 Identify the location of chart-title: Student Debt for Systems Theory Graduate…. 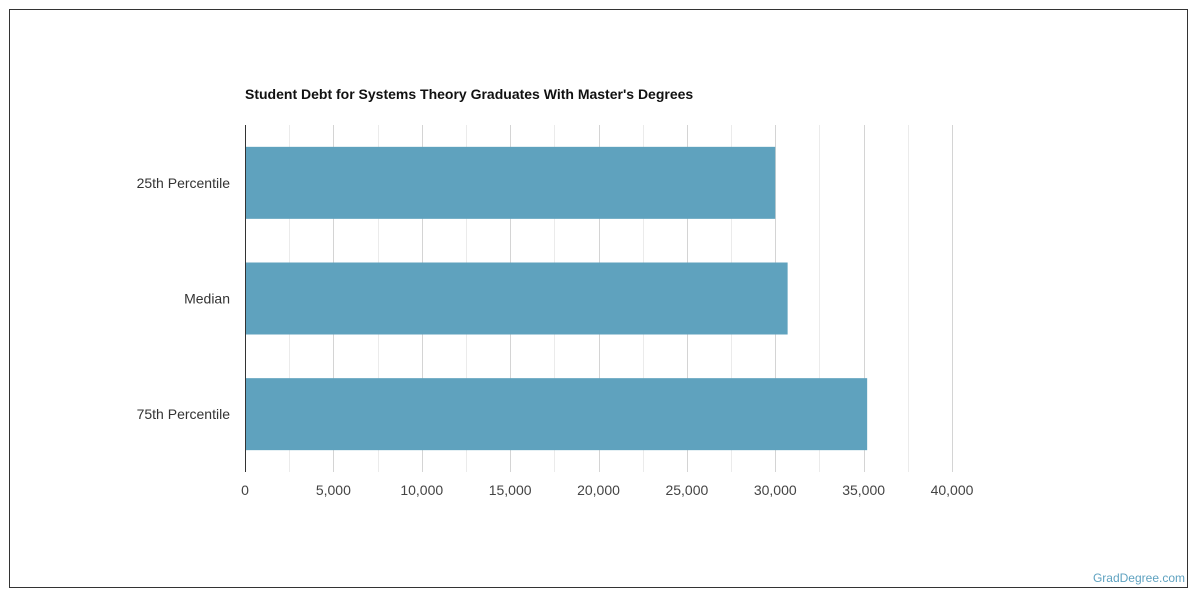
(469, 94).